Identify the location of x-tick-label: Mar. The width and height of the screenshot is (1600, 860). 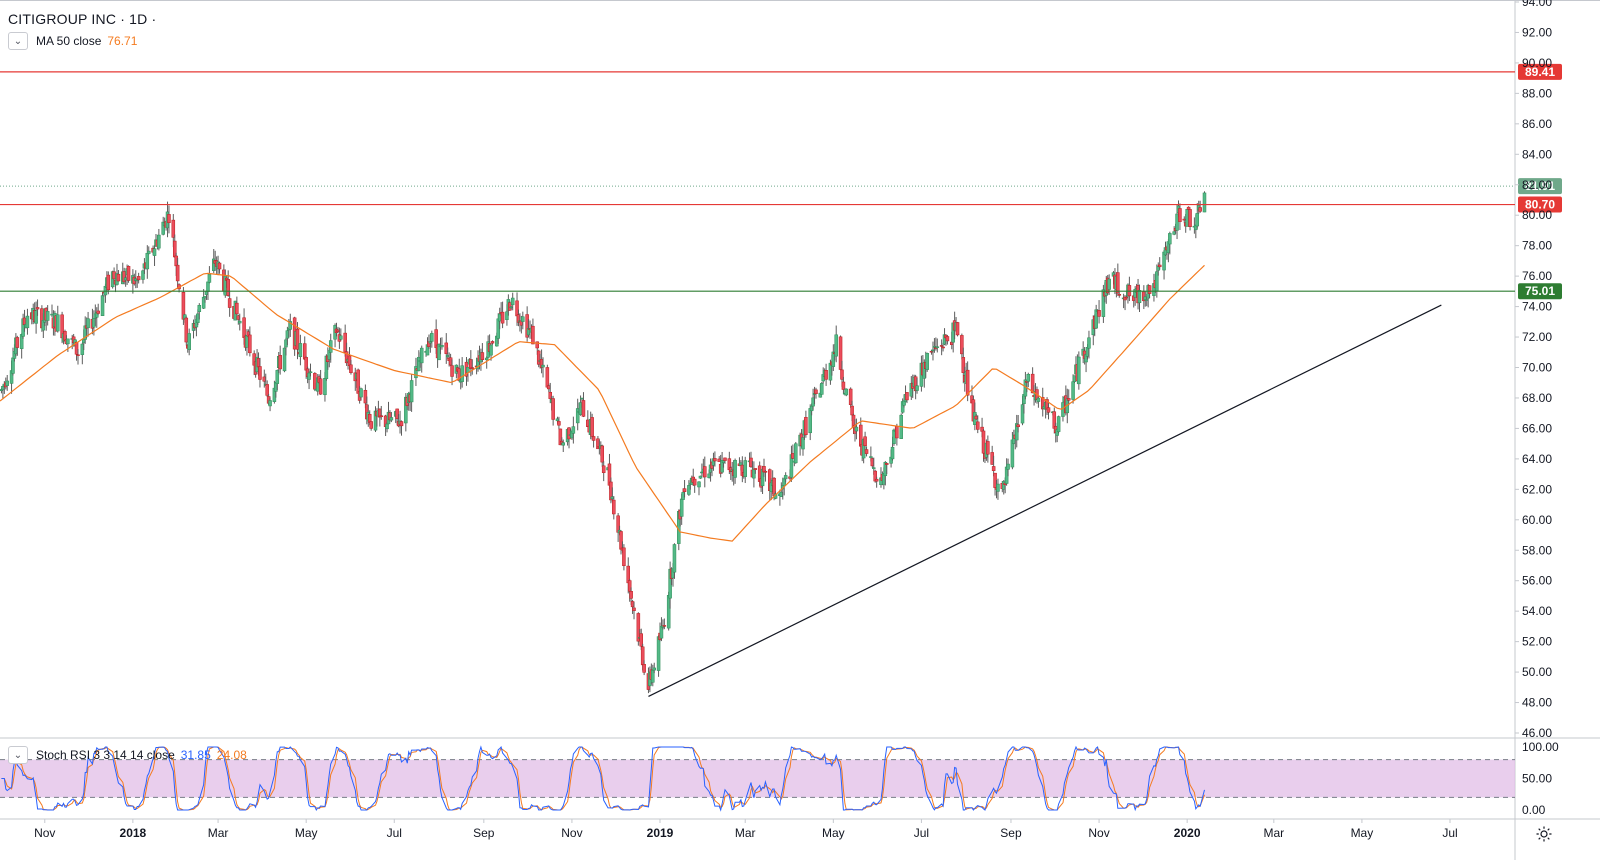
(218, 833).